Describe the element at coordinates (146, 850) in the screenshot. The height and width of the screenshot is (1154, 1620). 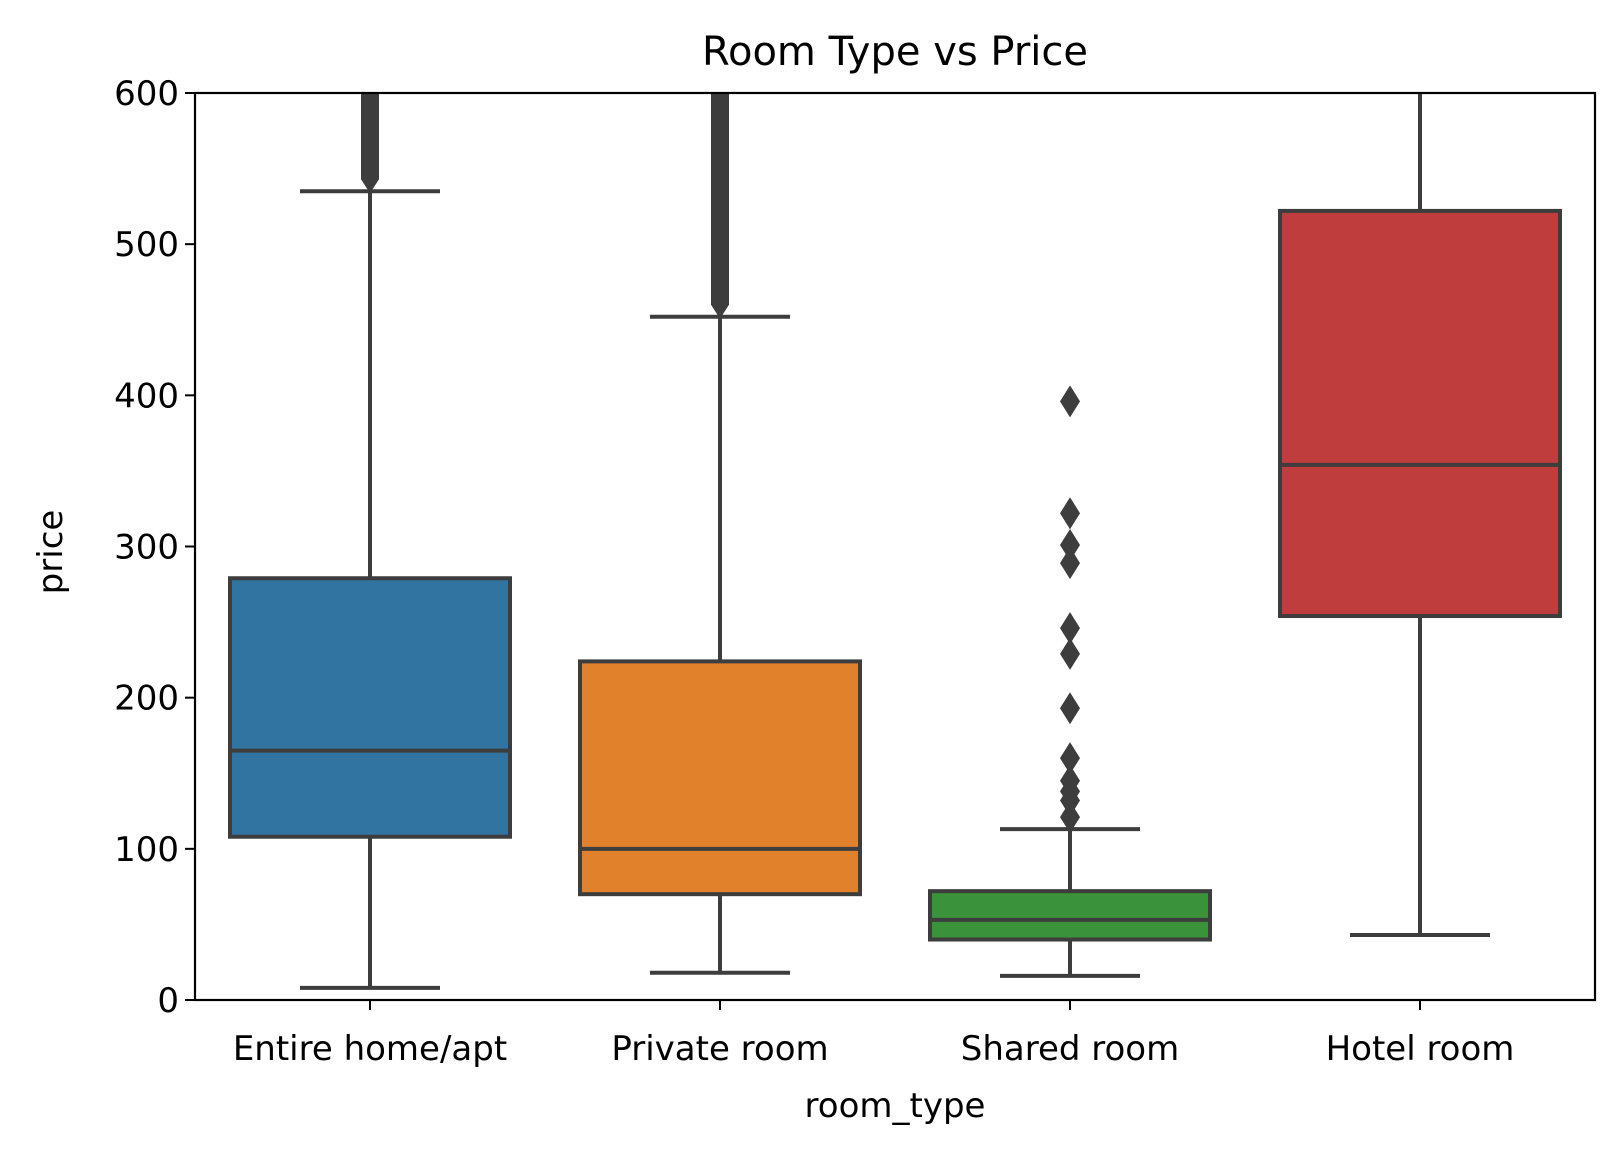
I see `y-tick-label: 100` at that location.